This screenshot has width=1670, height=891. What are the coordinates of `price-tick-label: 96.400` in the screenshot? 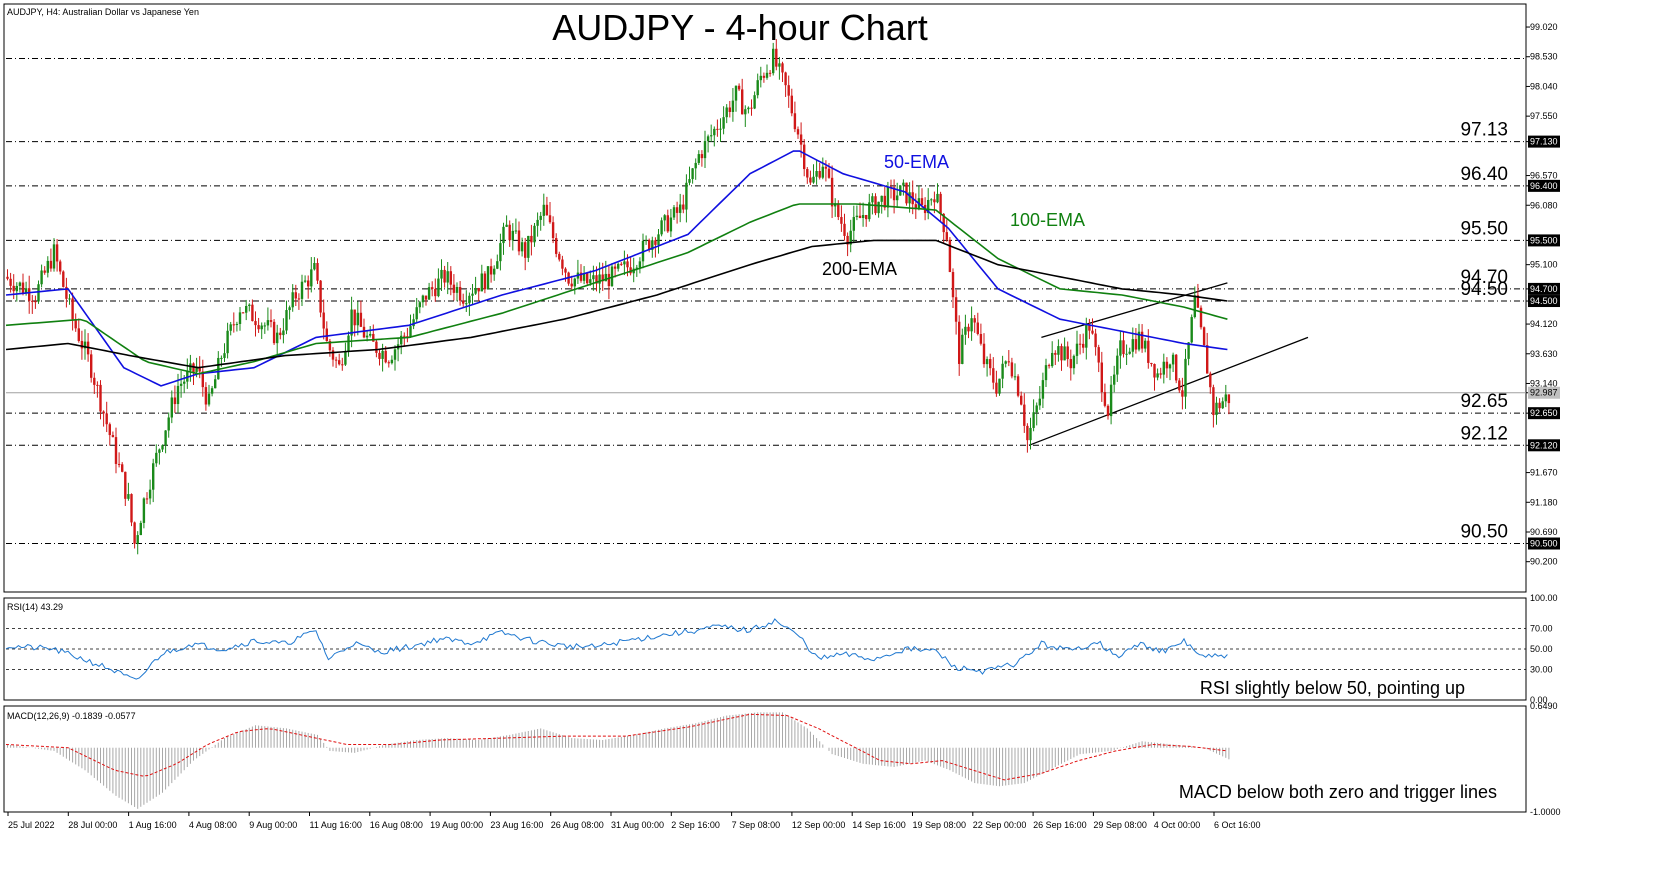 It's located at (1544, 186).